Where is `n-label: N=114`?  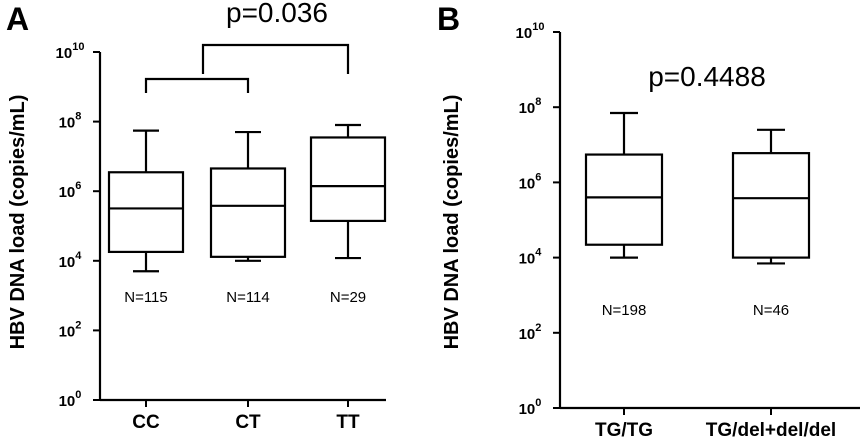
n-label: N=114 is located at coordinates (248, 297).